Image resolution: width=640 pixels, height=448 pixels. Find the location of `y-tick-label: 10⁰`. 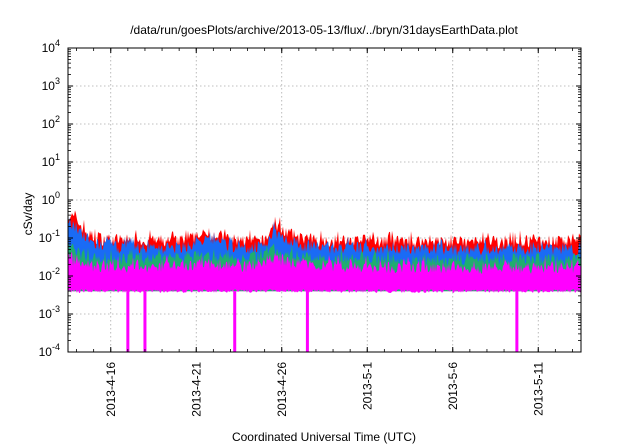

y-tick-label: 10⁰ is located at coordinates (51, 198).